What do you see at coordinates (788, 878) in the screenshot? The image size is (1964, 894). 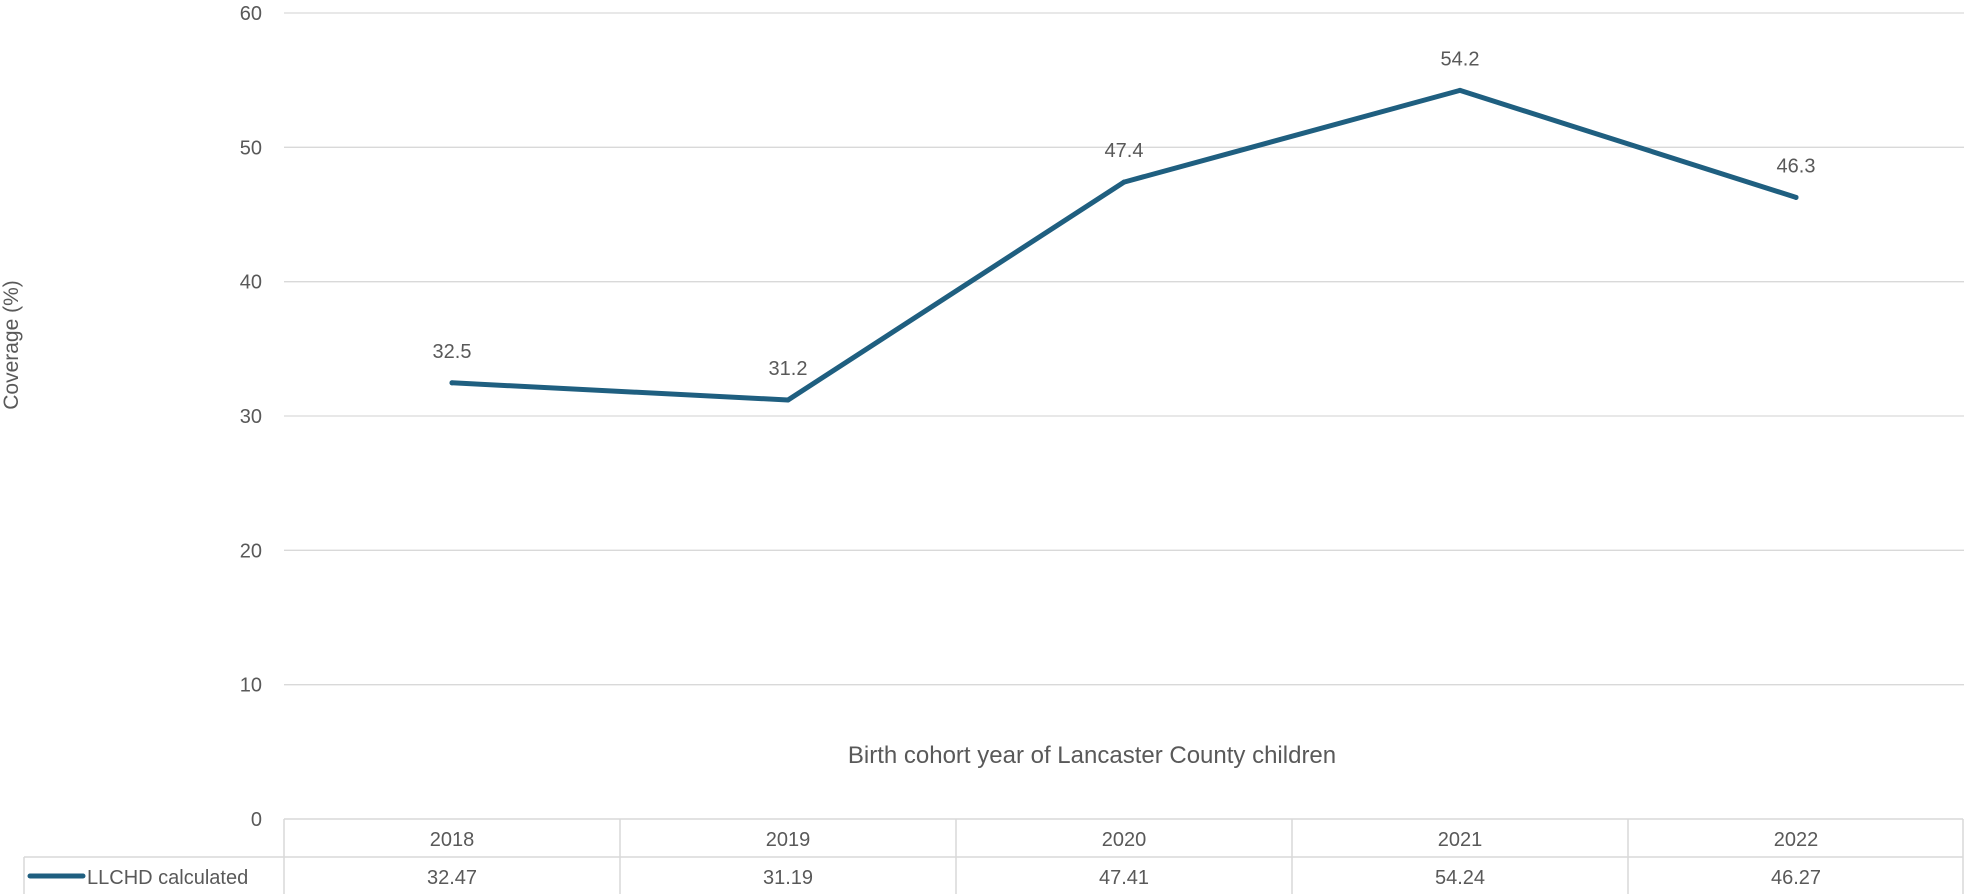 I see `table-cell-value: 31.19` at bounding box center [788, 878].